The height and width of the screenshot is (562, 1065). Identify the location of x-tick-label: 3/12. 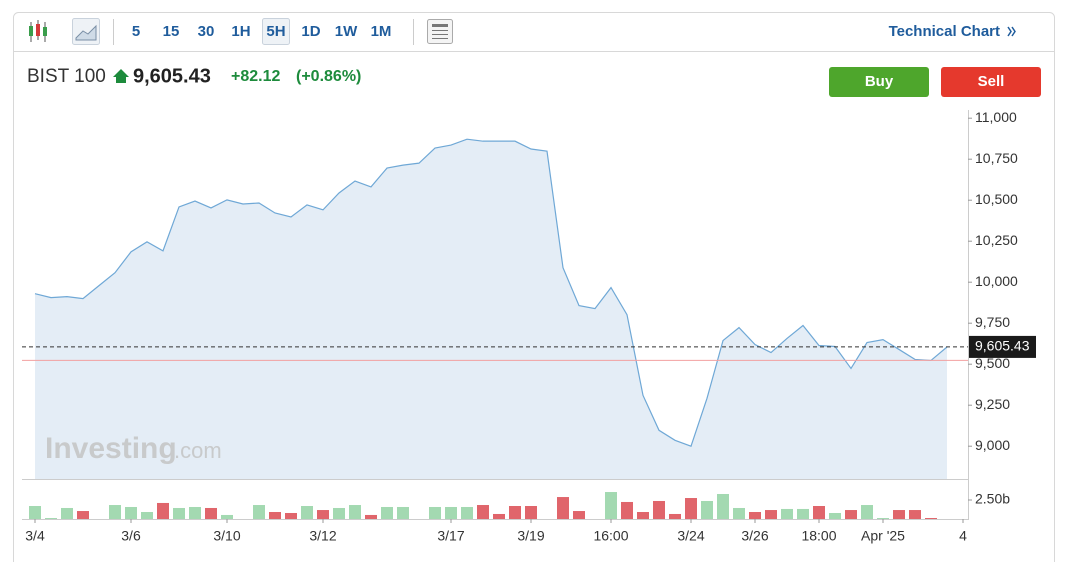
(322, 536).